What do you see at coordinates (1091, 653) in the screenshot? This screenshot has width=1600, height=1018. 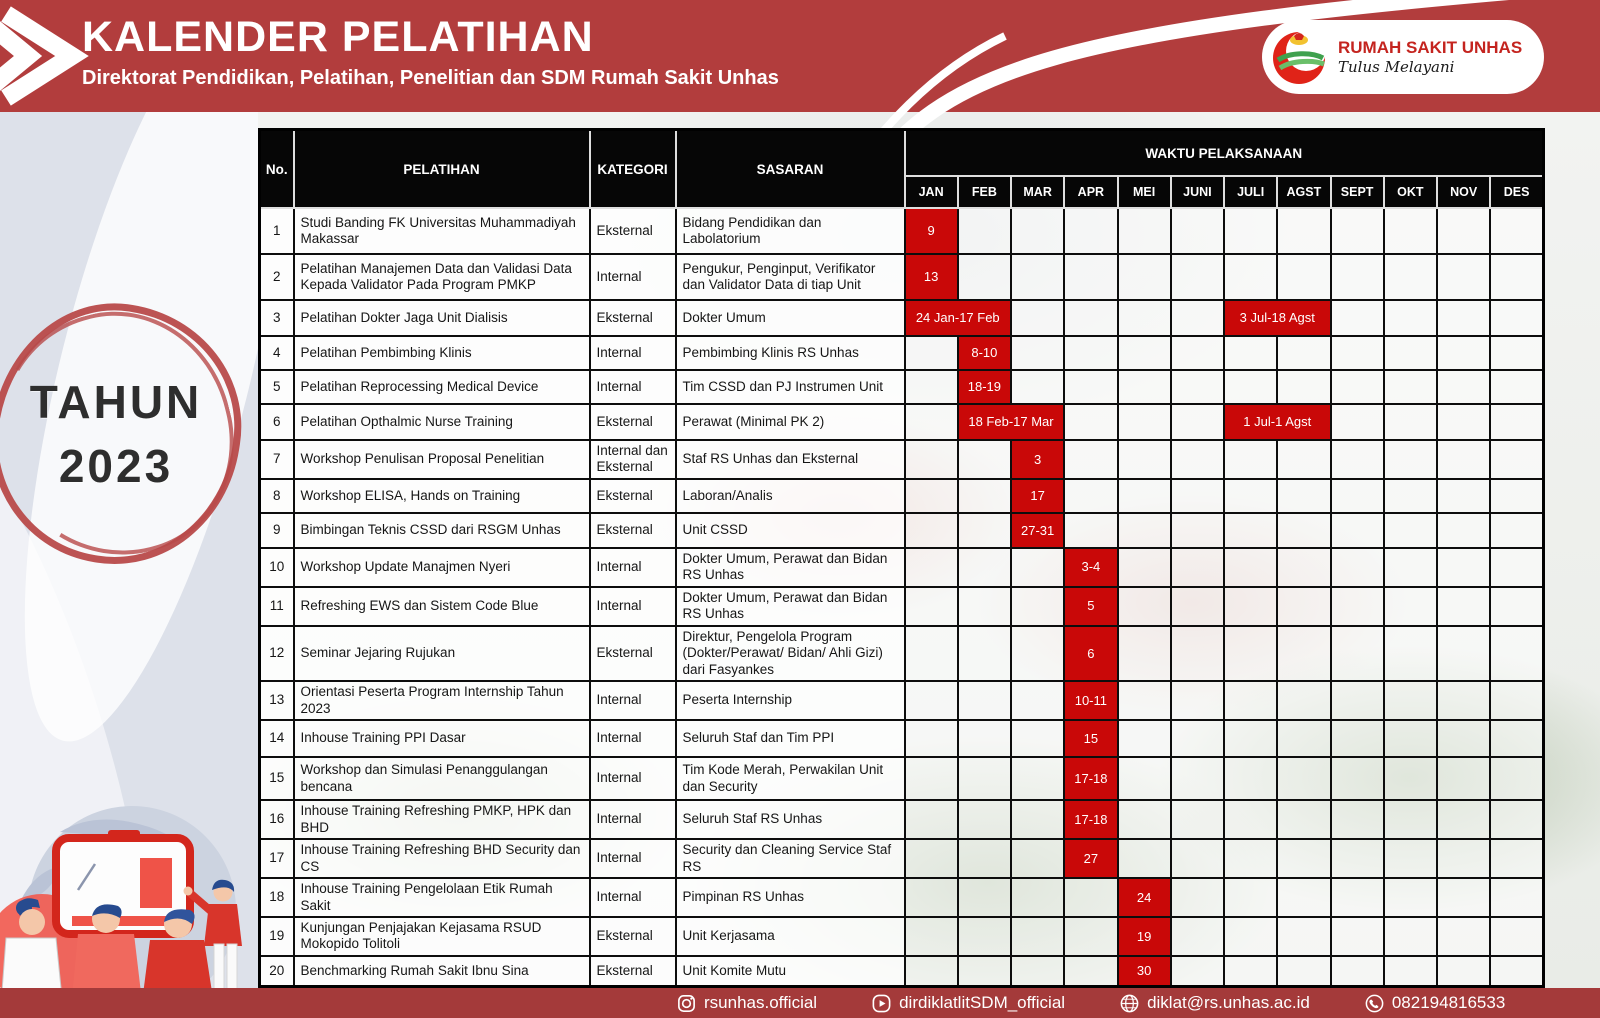 I see `schedule-event-cell: 6` at bounding box center [1091, 653].